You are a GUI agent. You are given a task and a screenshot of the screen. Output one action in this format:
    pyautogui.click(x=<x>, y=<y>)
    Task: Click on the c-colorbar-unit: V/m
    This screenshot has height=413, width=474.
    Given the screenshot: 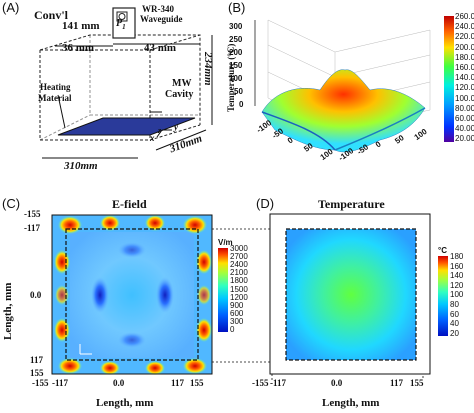 What is the action you would take?
    pyautogui.click(x=225, y=242)
    